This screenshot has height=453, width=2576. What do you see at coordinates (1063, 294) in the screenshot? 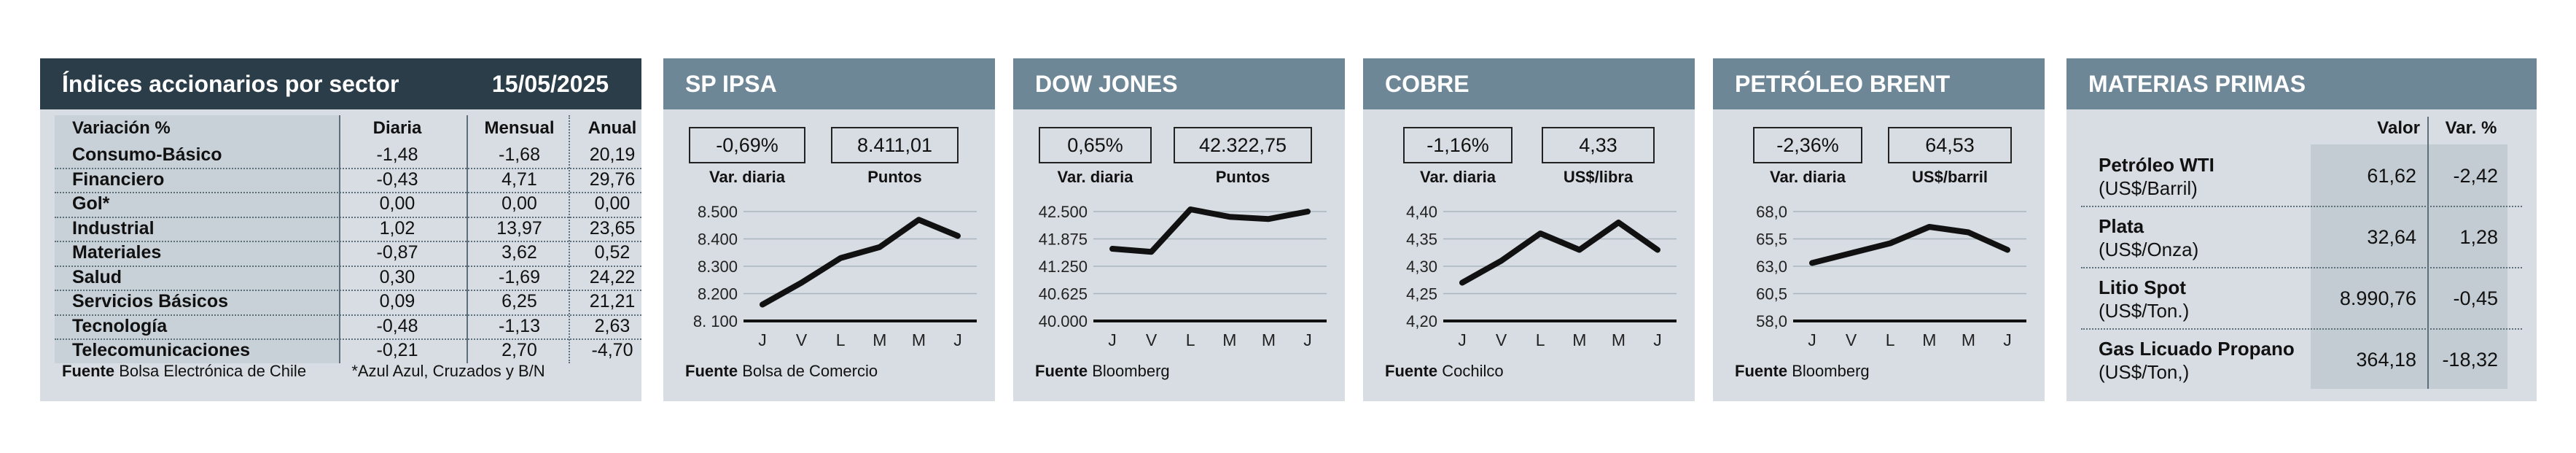
I see `y-tick-label: 40.625` at bounding box center [1063, 294].